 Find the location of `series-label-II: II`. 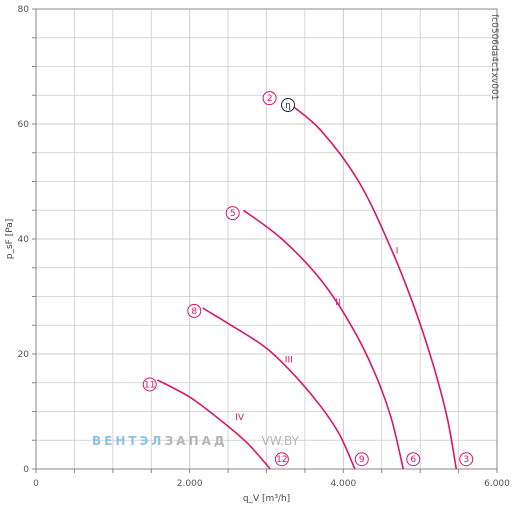

series-label-II: II is located at coordinates (337, 303).